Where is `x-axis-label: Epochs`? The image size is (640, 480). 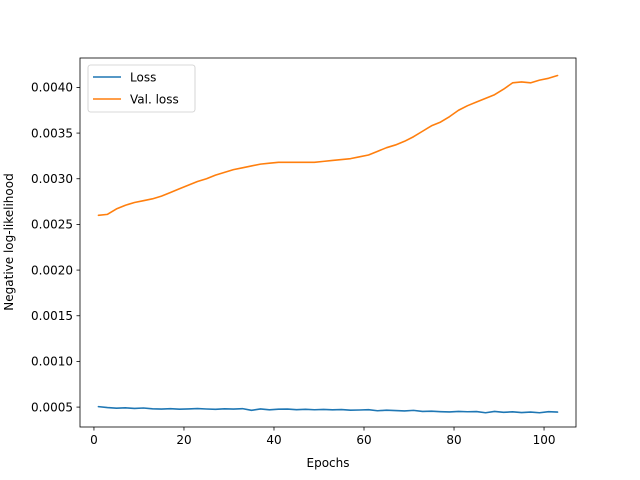
x-axis-label: Epochs is located at coordinates (328, 463).